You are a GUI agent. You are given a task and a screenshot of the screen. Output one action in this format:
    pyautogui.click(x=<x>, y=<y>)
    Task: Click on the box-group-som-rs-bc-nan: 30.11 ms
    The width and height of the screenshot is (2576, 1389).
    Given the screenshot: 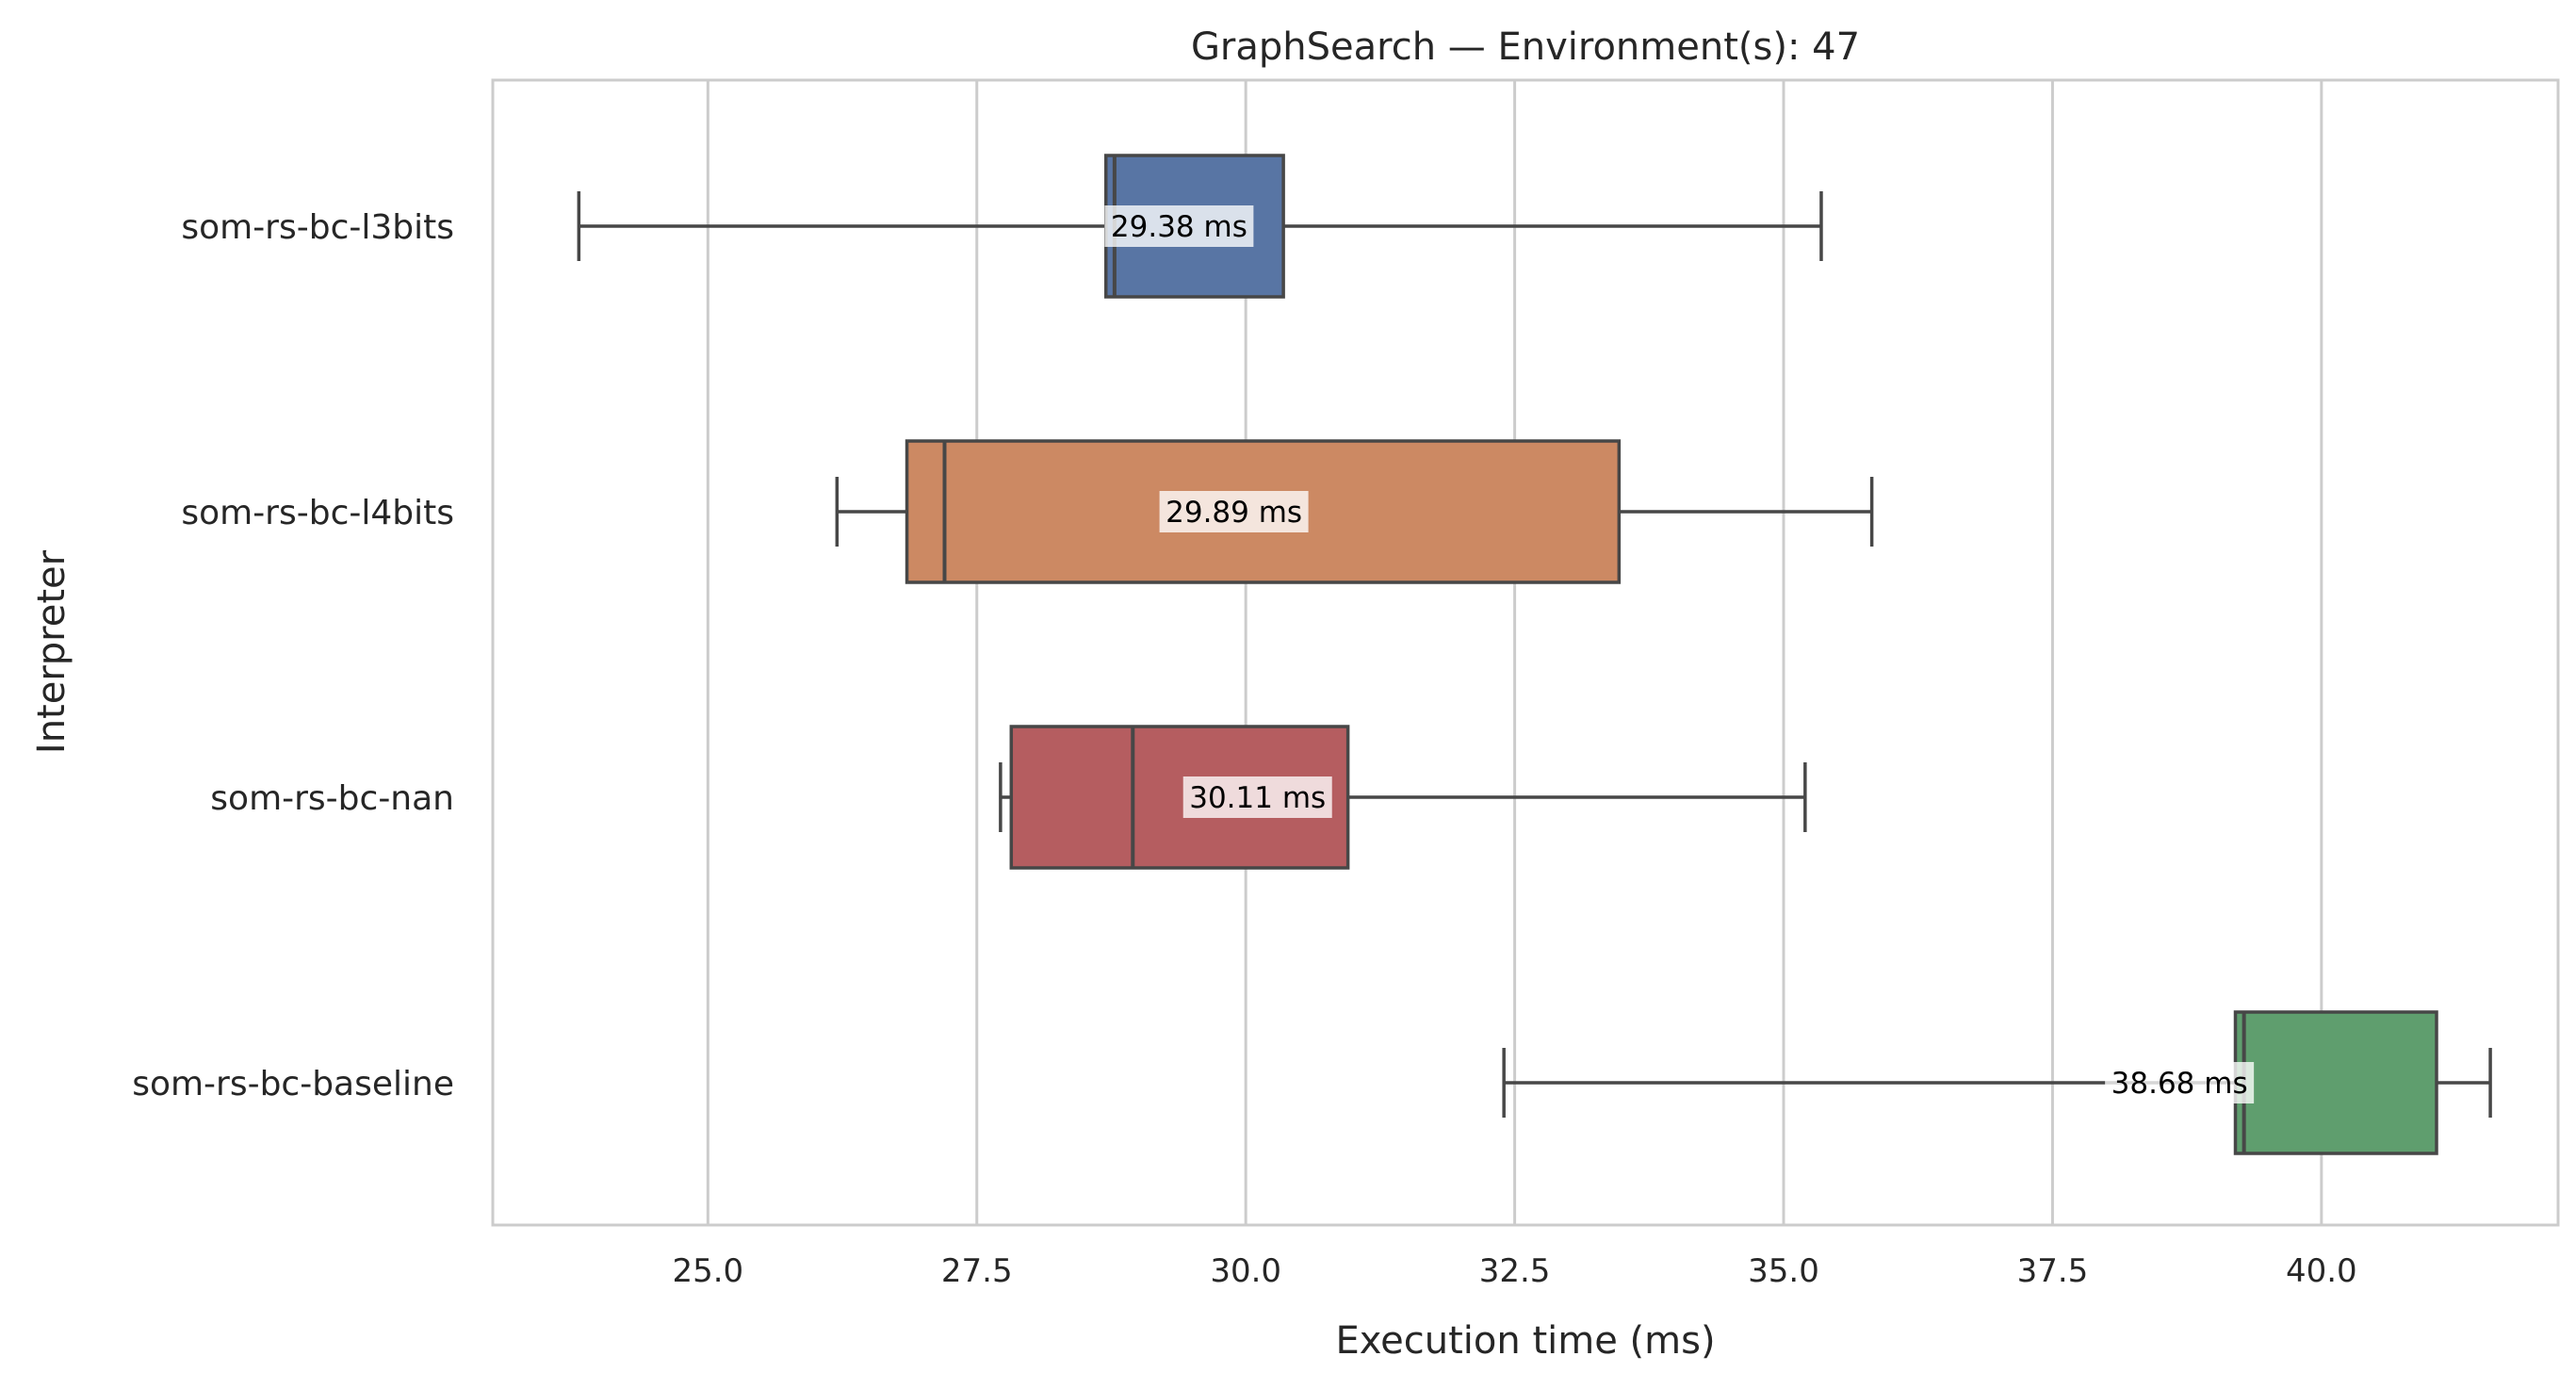 What is the action you would take?
    pyautogui.click(x=1403, y=798)
    